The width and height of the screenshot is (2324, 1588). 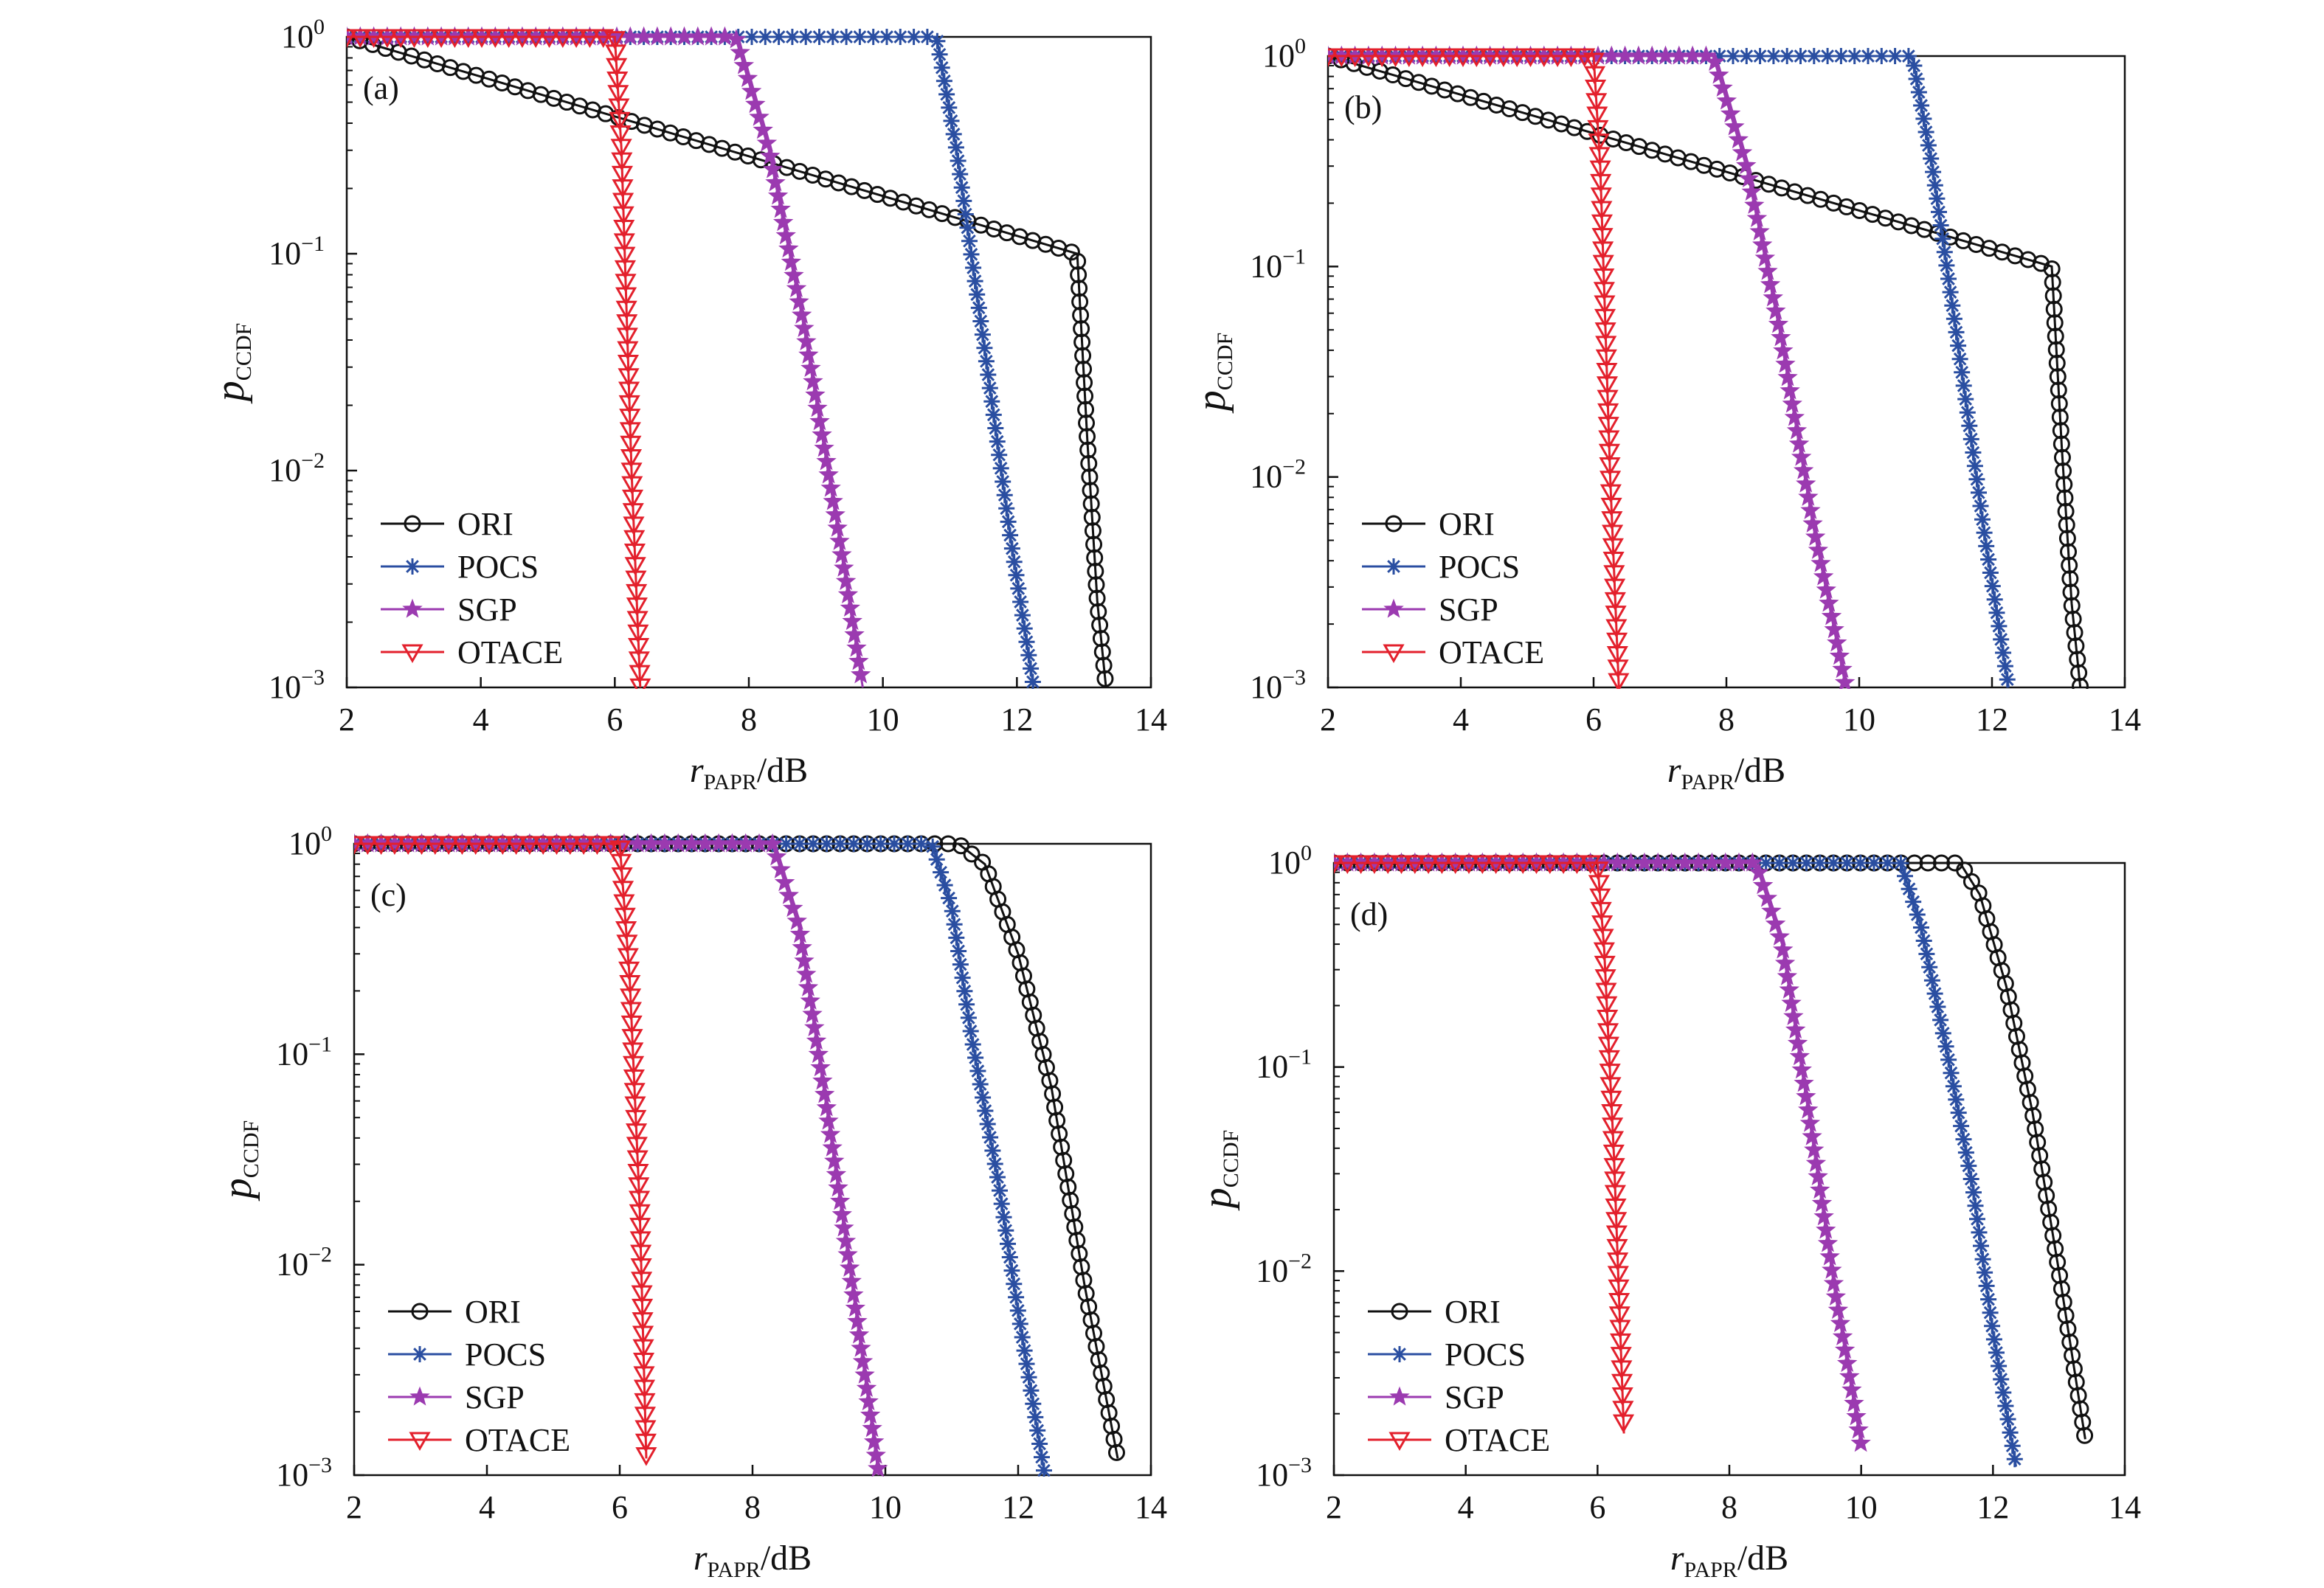 I want to click on x-axis-label: rPAPR/dB, so click(x=749, y=772).